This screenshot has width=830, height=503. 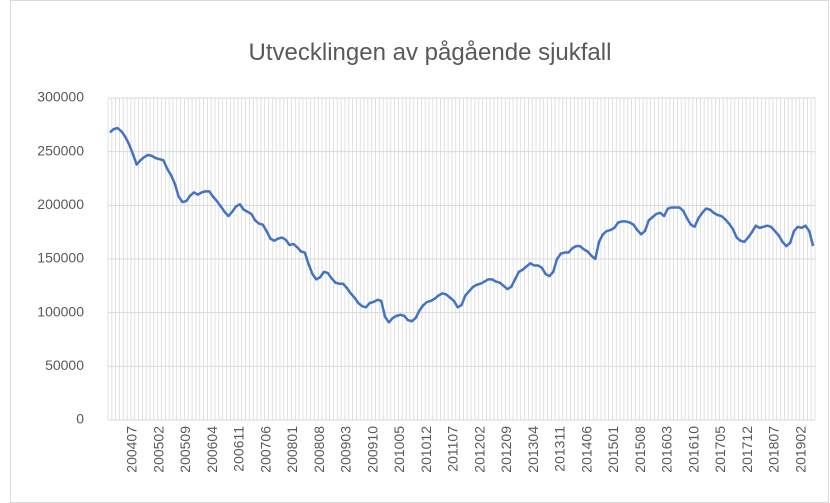 I want to click on x-tick-label: 201202, so click(x=479, y=449).